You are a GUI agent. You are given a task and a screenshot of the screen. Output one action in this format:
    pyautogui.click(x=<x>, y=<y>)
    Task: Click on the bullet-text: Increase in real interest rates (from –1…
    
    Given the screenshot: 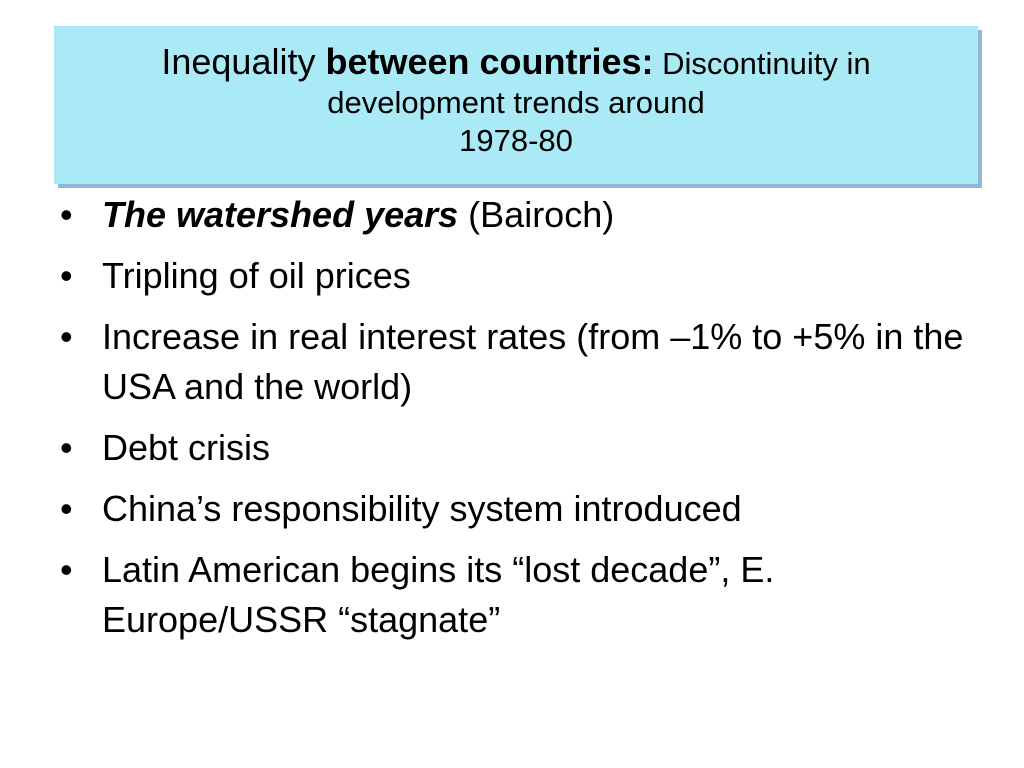 What is the action you would take?
    pyautogui.click(x=533, y=361)
    